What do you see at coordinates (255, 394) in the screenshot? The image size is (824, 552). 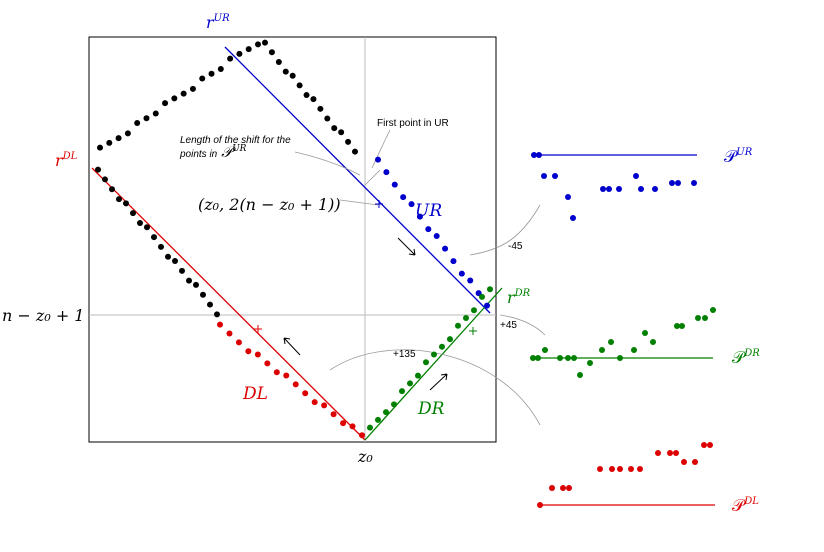 I see `dl-label: DL` at bounding box center [255, 394].